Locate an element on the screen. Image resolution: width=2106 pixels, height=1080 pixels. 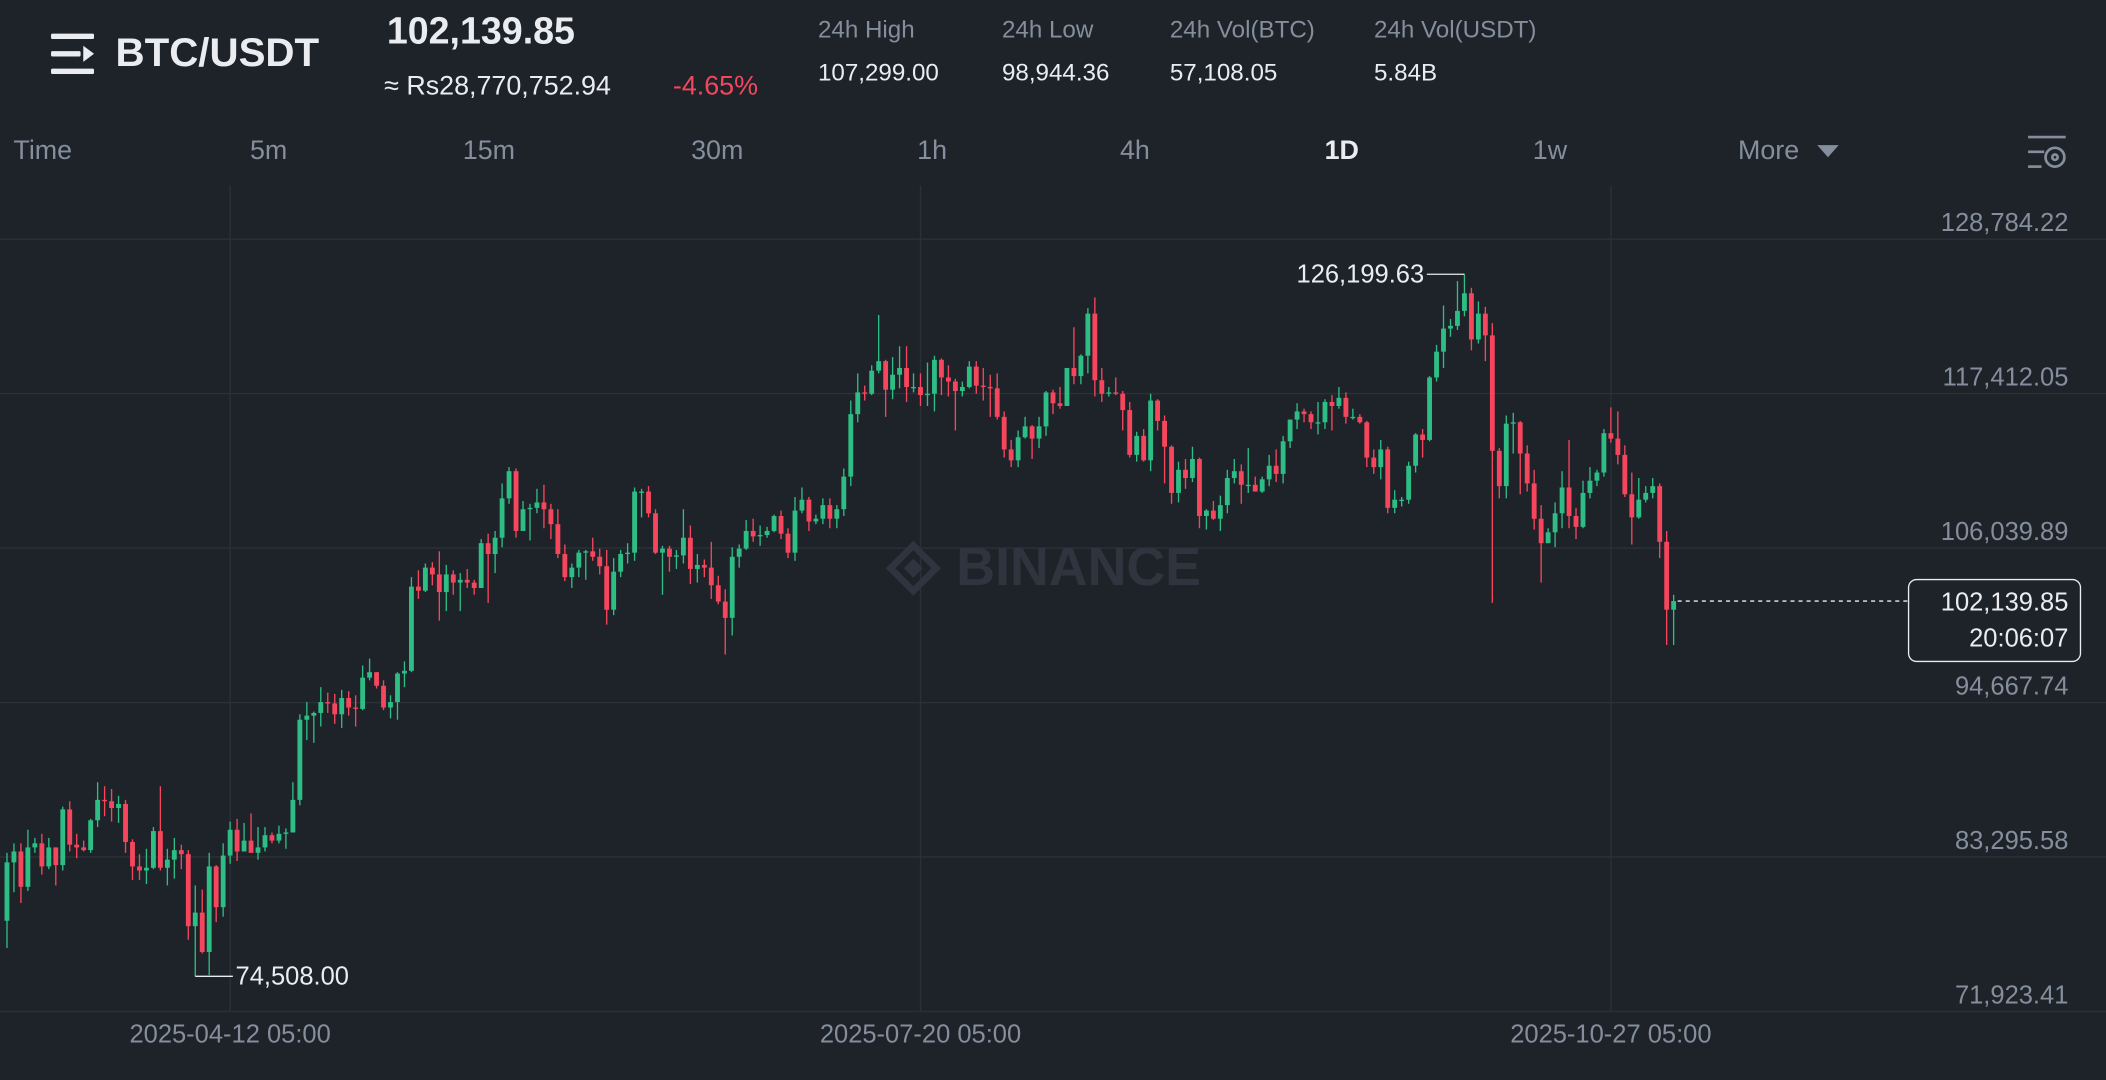
stat-label: 24h Vol(BTC) is located at coordinates (1242, 29).